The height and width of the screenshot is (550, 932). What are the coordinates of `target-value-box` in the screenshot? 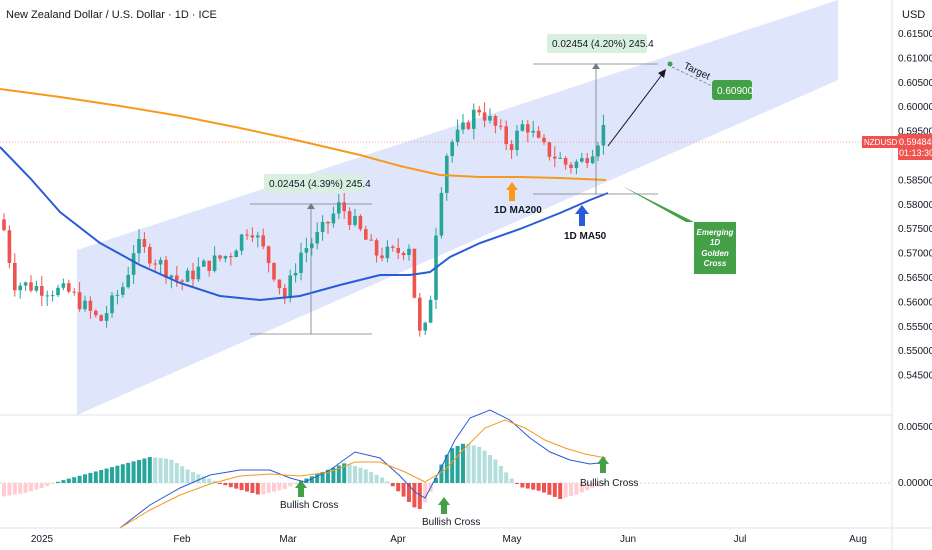 It's located at (732, 90).